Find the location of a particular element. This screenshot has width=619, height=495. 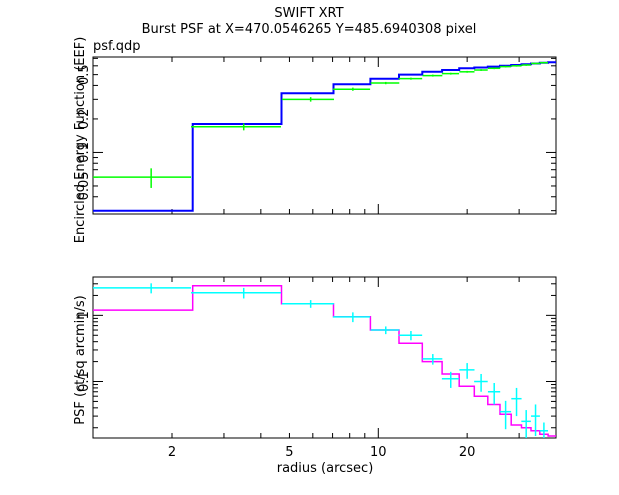

psf-y-tick-label: 0.1 is located at coordinates (84, 381).